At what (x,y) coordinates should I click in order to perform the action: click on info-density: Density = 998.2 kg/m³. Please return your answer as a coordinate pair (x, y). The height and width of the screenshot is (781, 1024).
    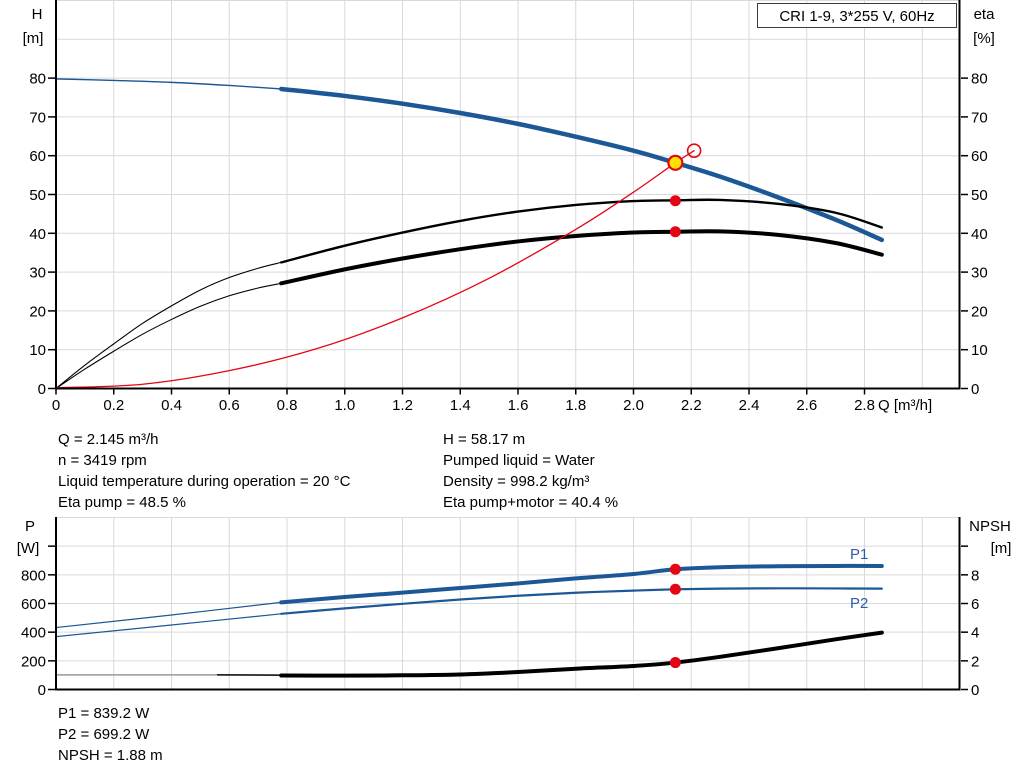
    Looking at the image, I should click on (516, 481).